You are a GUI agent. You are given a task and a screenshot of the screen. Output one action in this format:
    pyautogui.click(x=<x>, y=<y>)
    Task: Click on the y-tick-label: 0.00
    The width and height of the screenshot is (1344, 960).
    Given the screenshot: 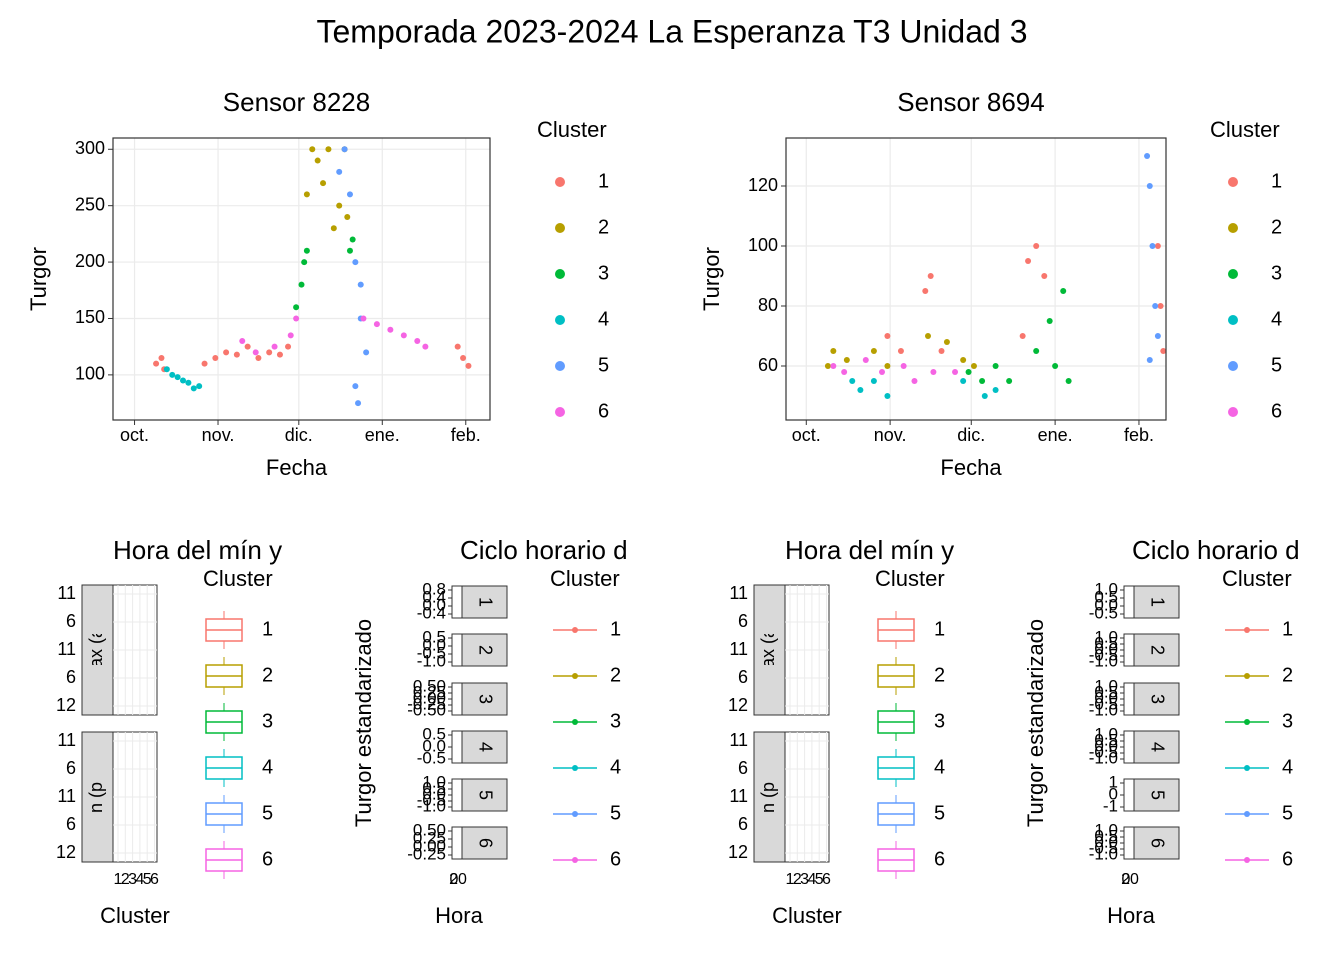 What is the action you would take?
    pyautogui.click(x=429, y=845)
    